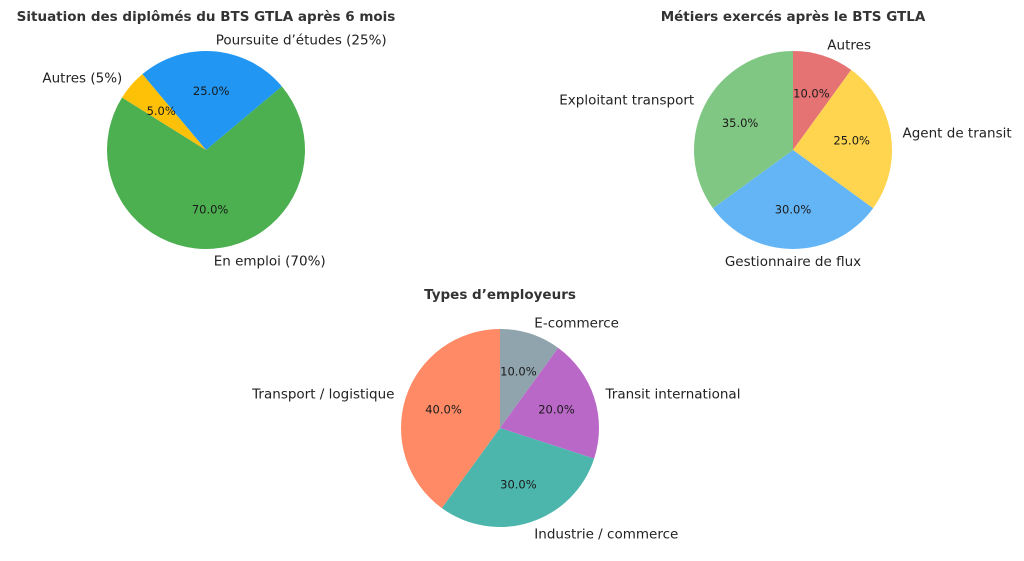 The image size is (1024, 561). I want to click on pie-slice-label: Transit international, so click(673, 395).